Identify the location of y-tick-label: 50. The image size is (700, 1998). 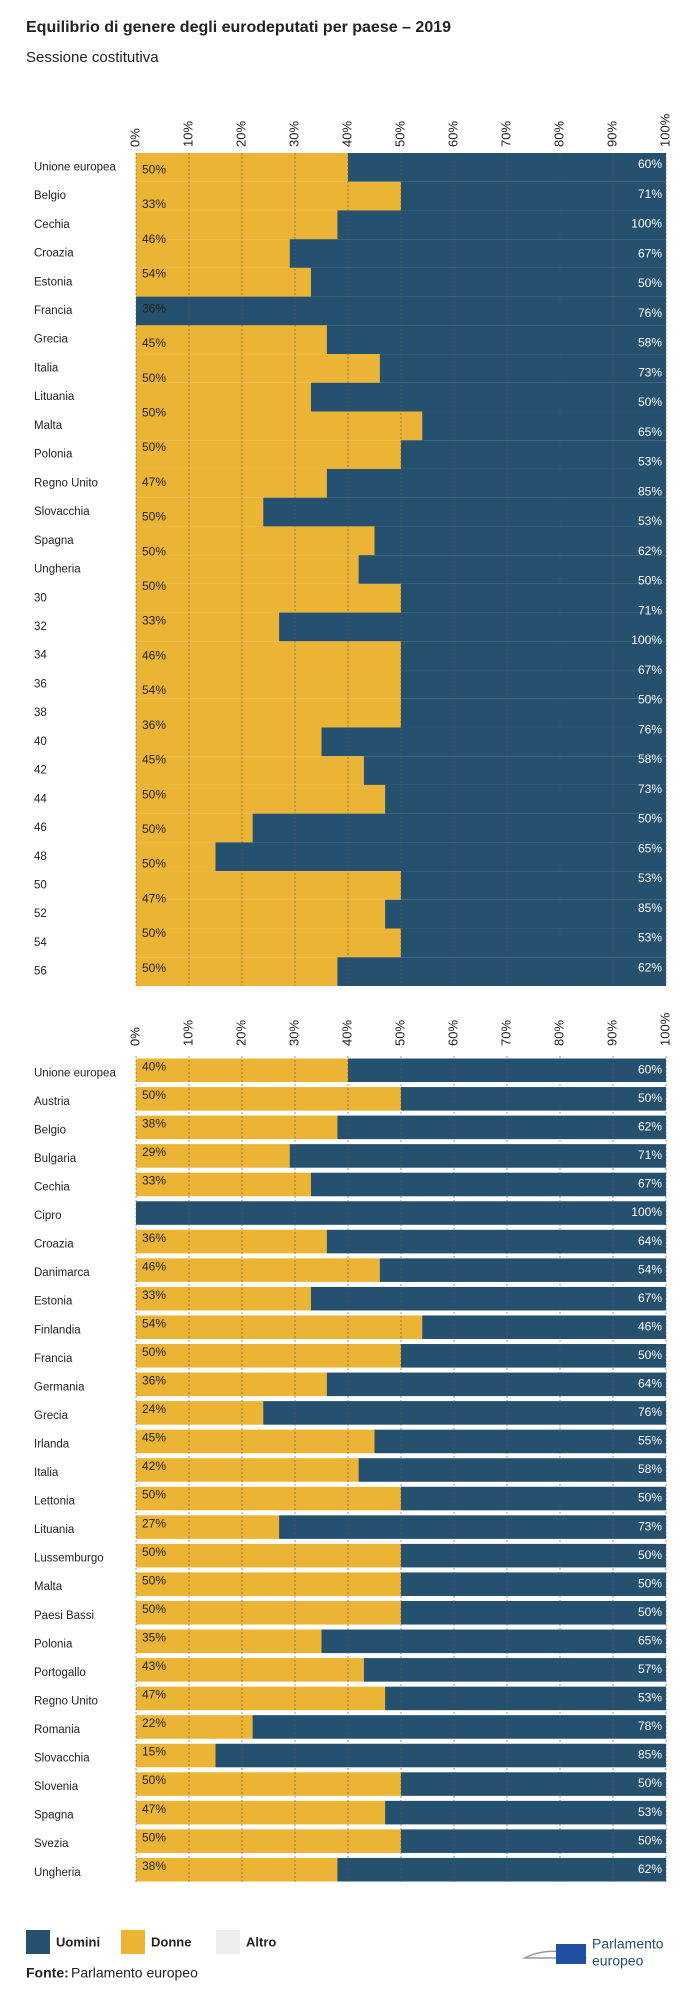
(40, 885).